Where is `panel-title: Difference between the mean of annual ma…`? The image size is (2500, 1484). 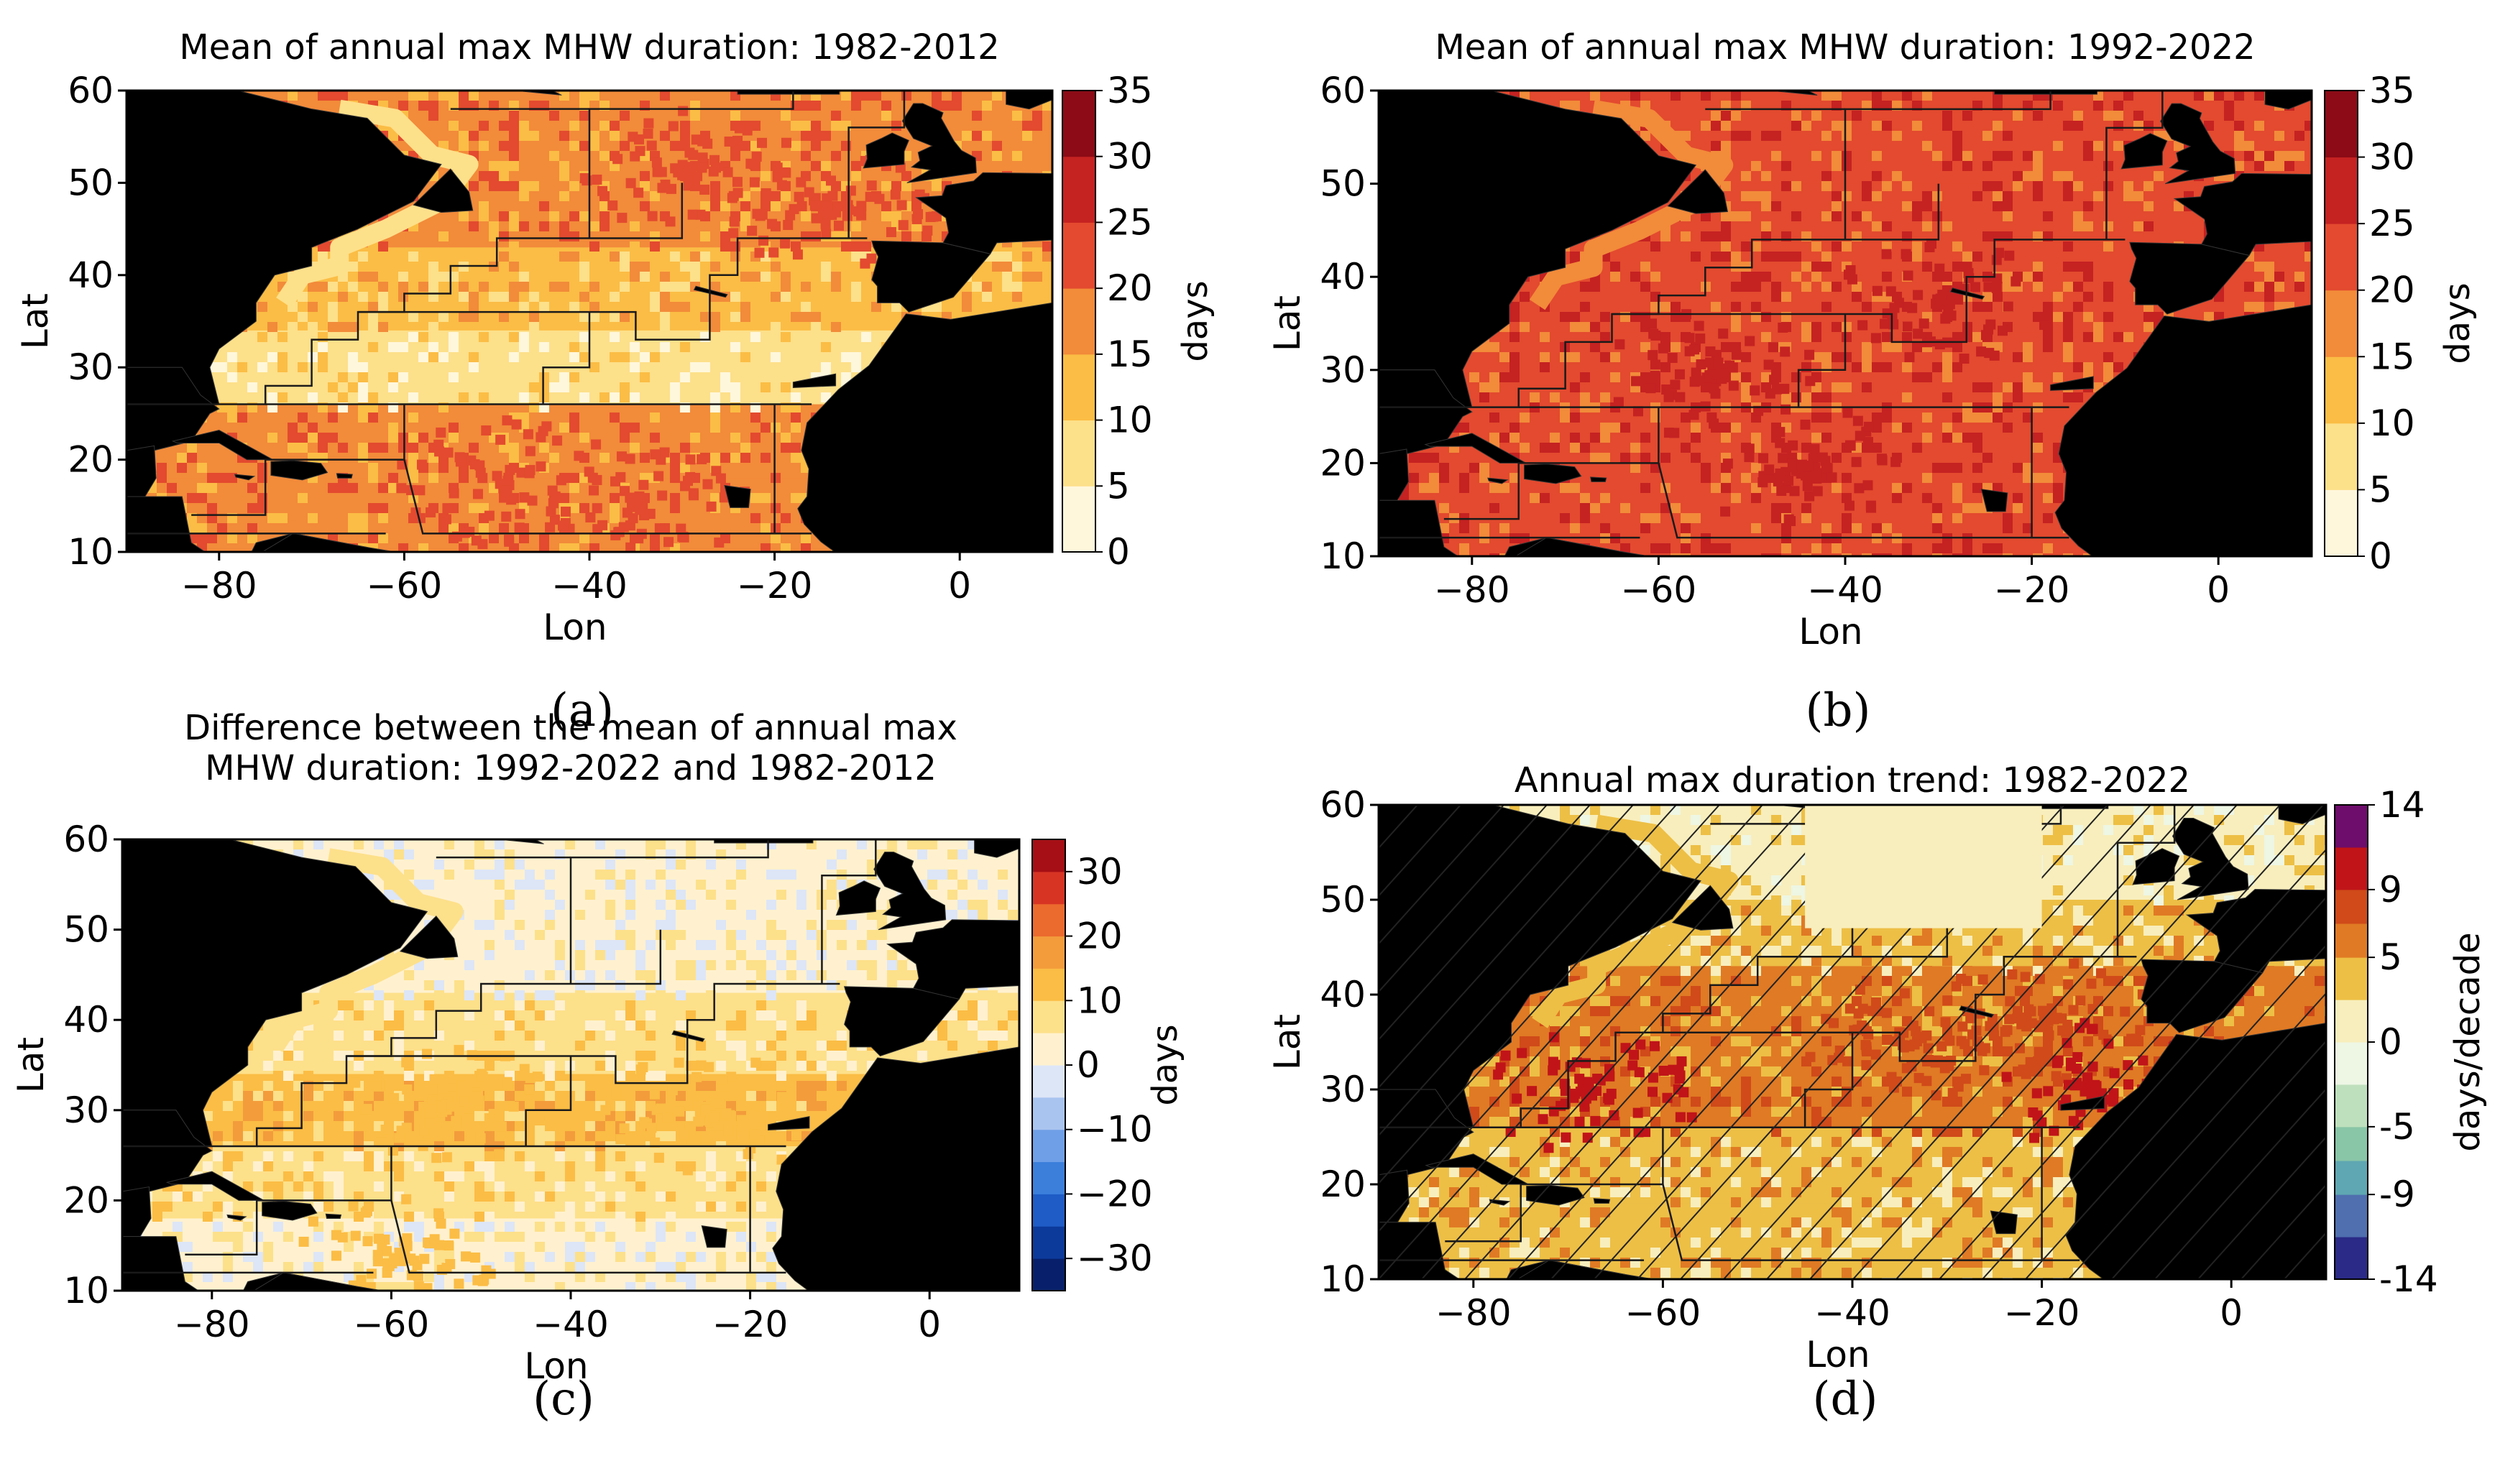
panel-title: Difference between the mean of annual ma… is located at coordinates (570, 728).